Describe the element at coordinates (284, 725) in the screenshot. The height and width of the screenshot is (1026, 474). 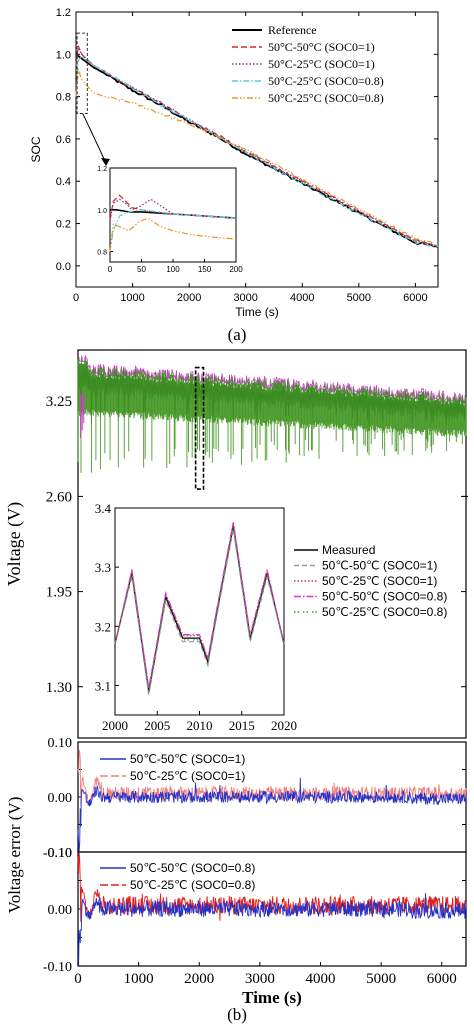
I see `inset-x-tick-label: 2020` at that location.